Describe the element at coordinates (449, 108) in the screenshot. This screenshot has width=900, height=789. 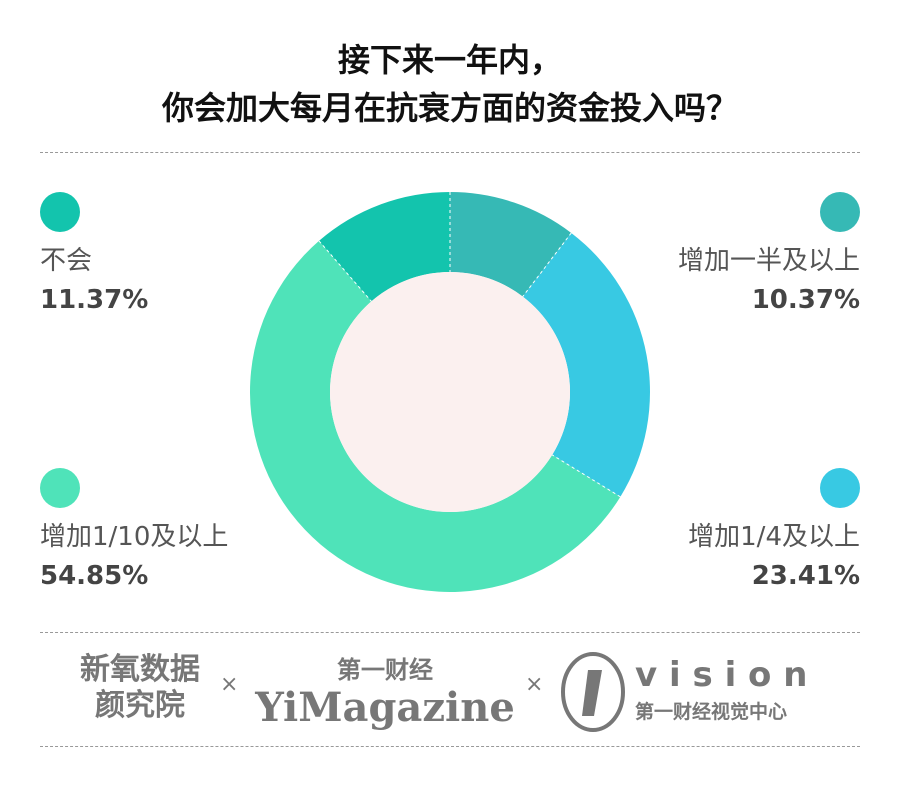
I see `title-line-2: 你会加大每月在抗衰方面的资金投入吗？` at that location.